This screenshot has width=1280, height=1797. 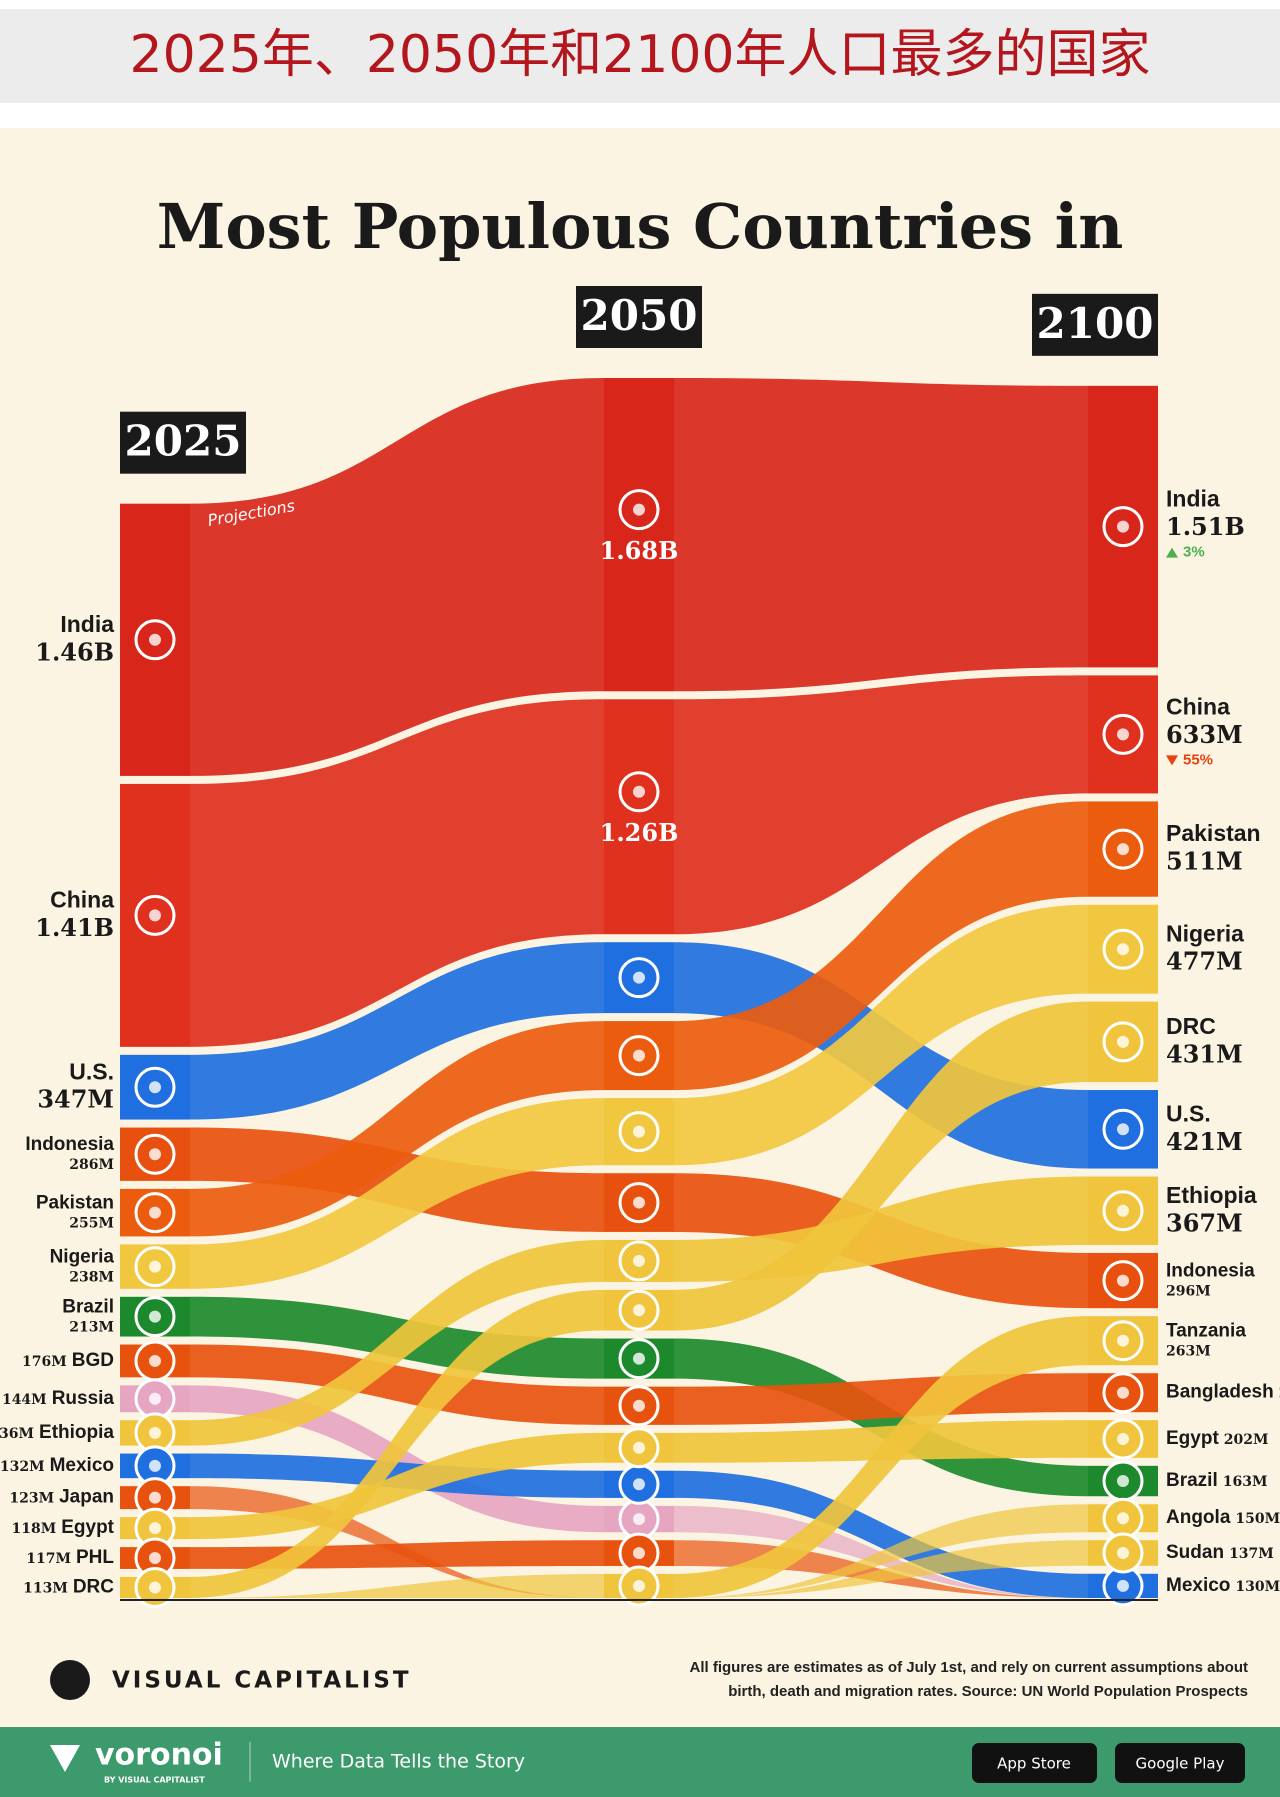 What do you see at coordinates (1195, 1552) in the screenshot?
I see `country-label: Sudan` at bounding box center [1195, 1552].